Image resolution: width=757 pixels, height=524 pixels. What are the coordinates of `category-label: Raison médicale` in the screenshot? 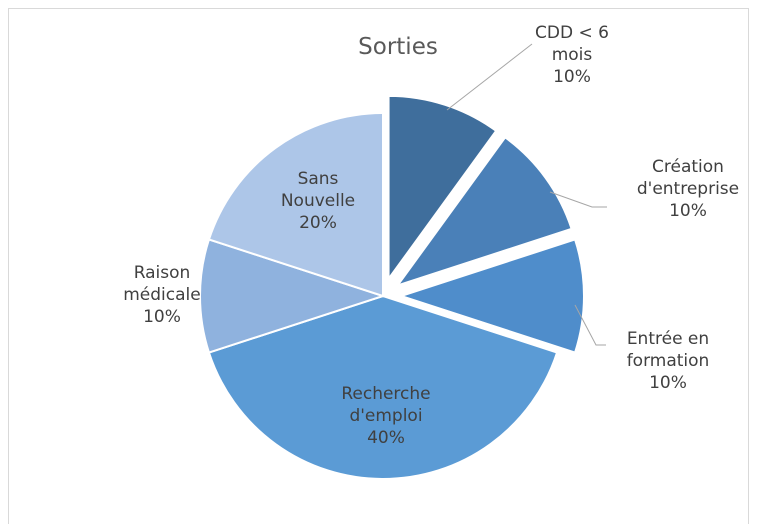 It's located at (162, 284).